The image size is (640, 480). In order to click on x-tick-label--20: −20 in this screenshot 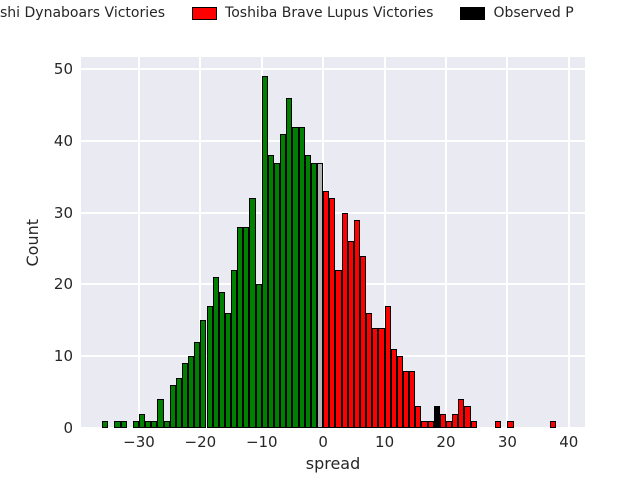, I will do `click(200, 442)`.